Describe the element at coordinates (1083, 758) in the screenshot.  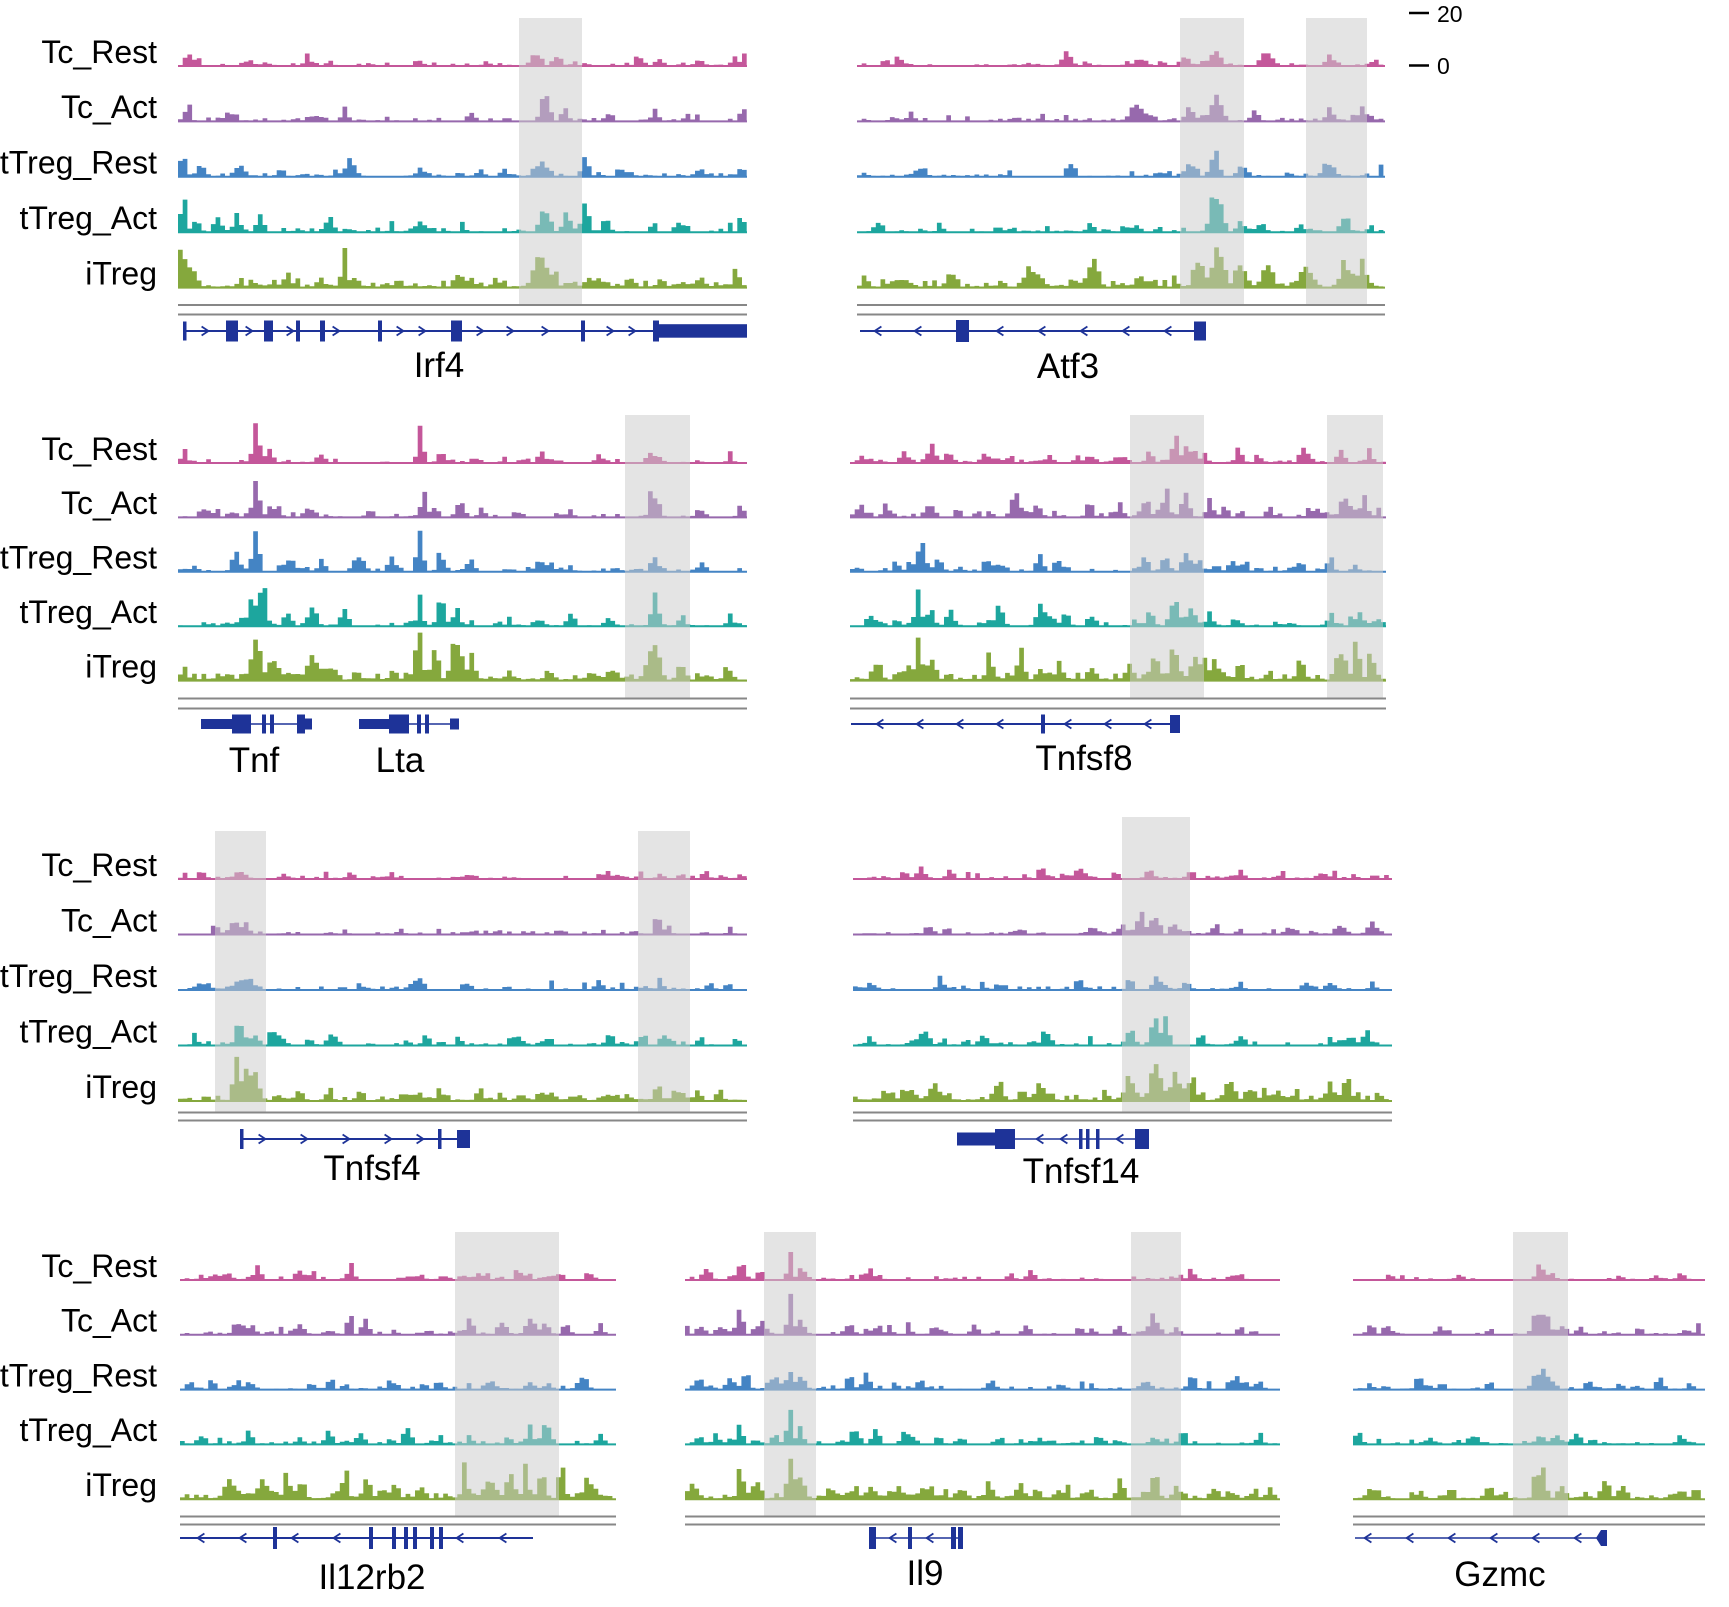
I see `svg-text: Tnfsf8` at that location.